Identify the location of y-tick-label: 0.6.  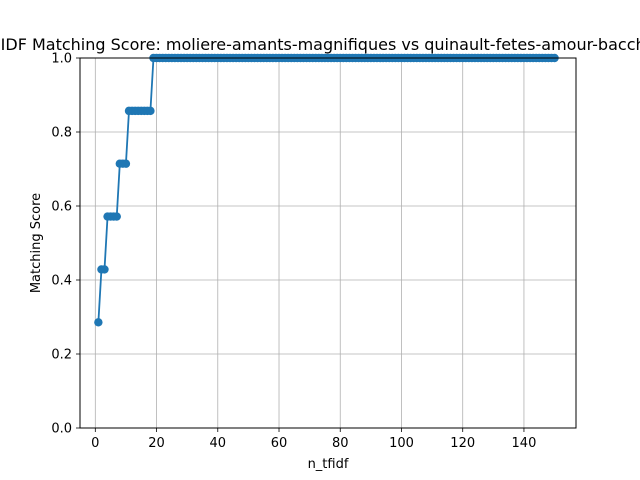
(61, 207).